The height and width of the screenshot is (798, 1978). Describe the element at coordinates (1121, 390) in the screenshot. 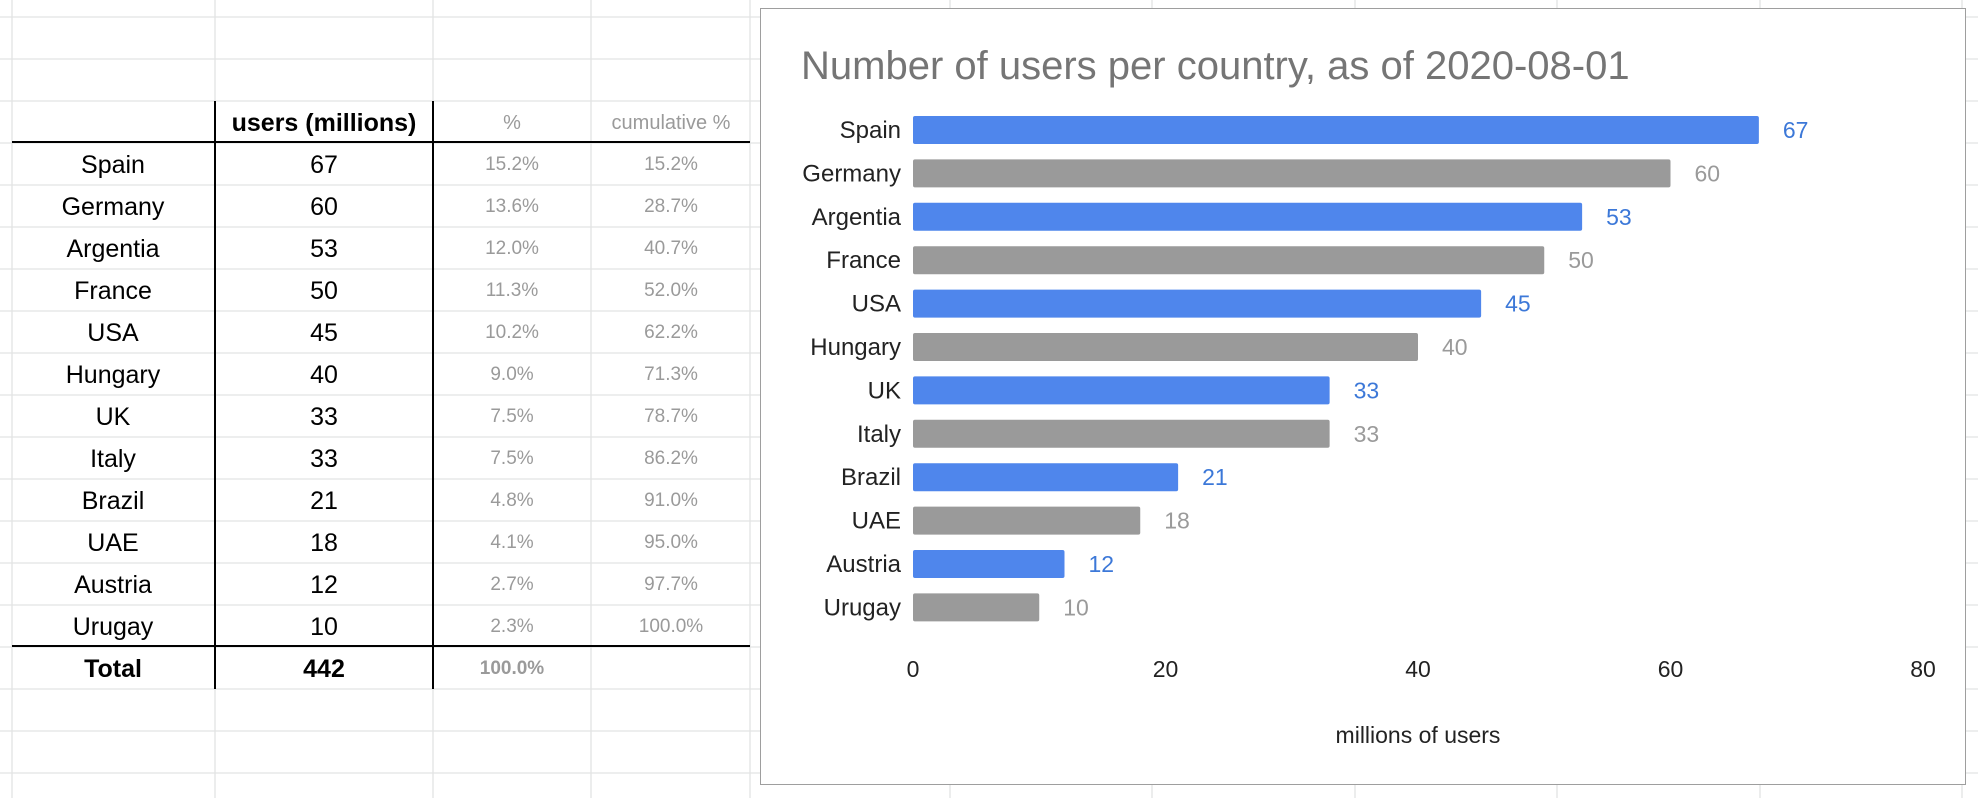

I see `bar-uk` at that location.